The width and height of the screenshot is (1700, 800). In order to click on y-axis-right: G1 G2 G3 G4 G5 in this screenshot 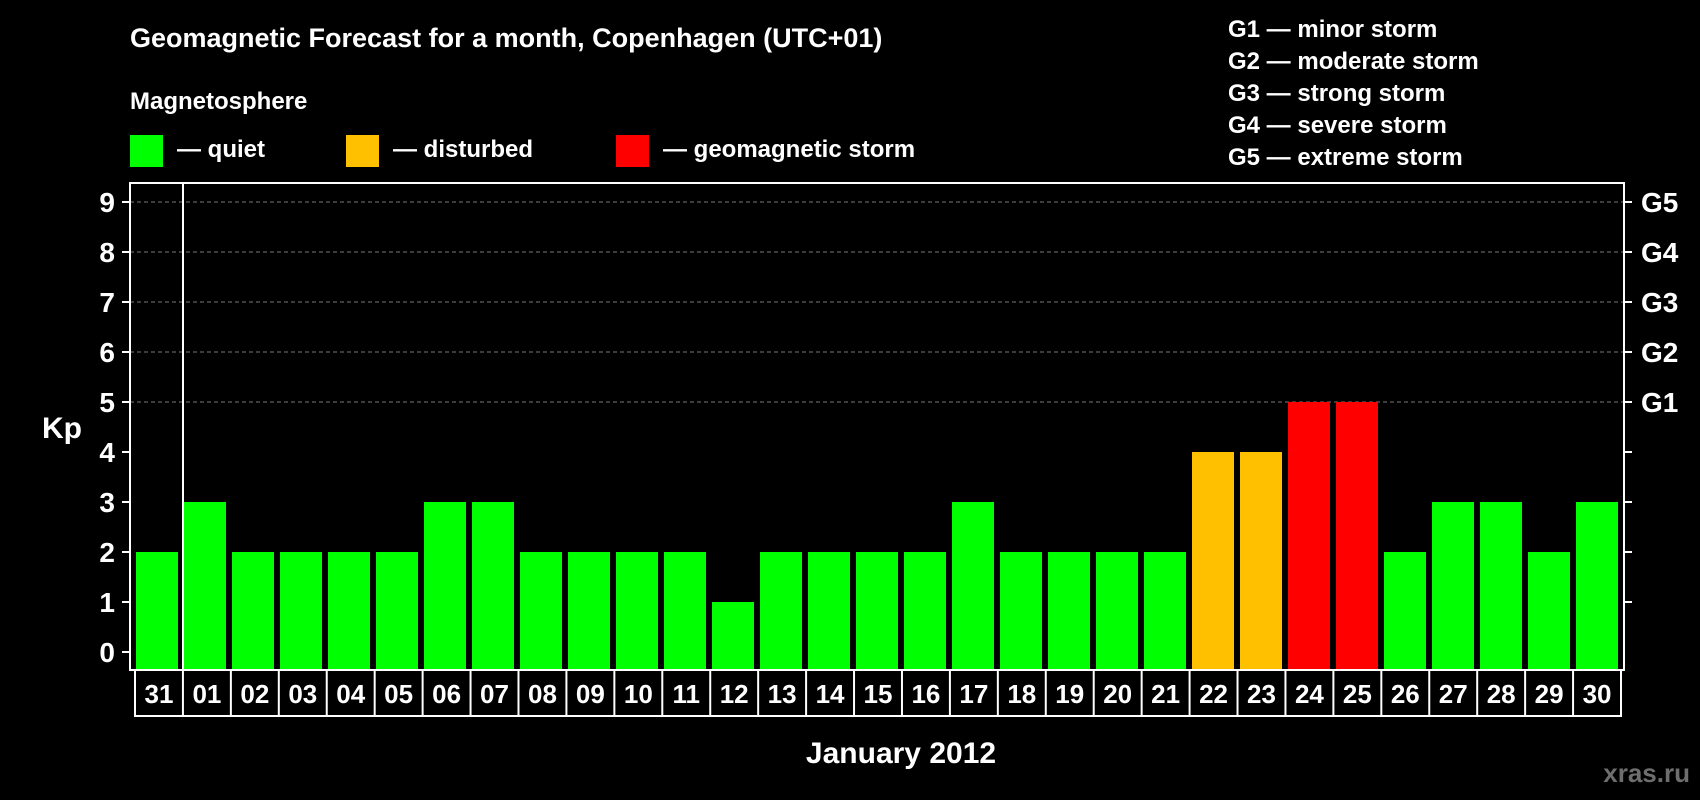, I will do `click(1651, 395)`.